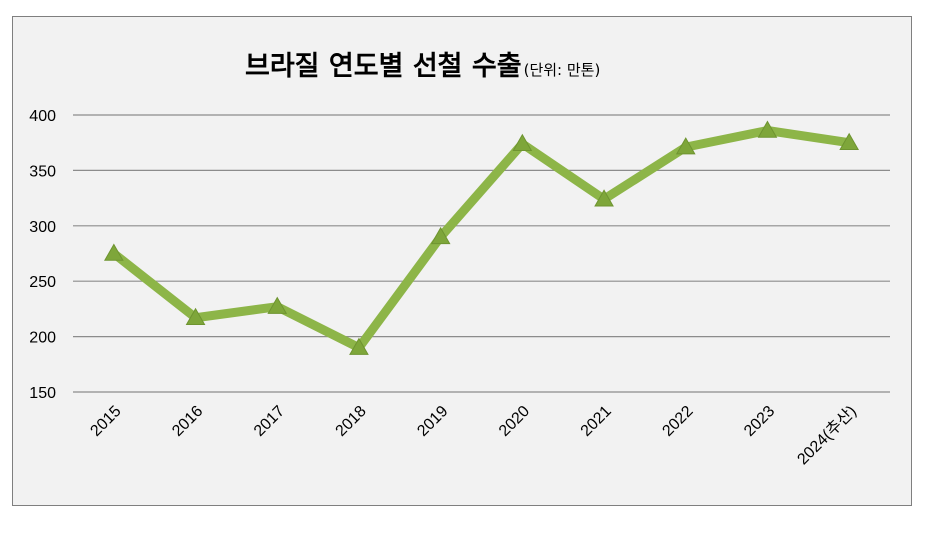 The width and height of the screenshot is (936, 537). Describe the element at coordinates (42, 338) in the screenshot. I see `y-tick-label: 200` at that location.